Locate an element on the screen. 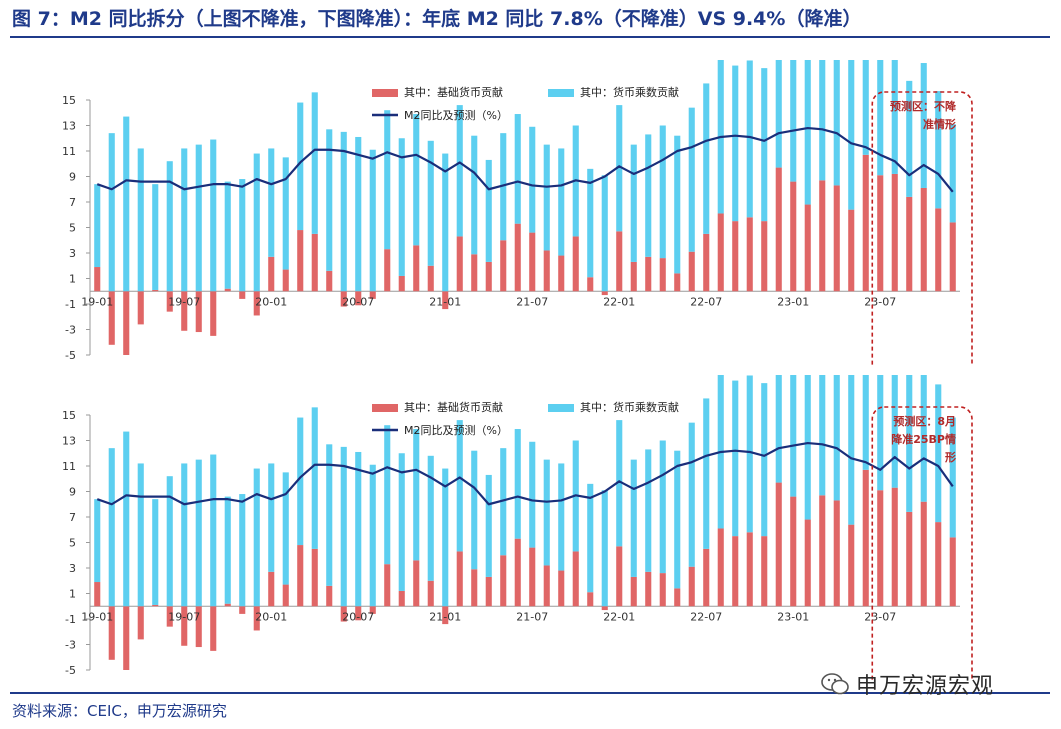 Image resolution: width=1061 pixels, height=729 pixels. legend-swatch-multiplier is located at coordinates (561, 408).